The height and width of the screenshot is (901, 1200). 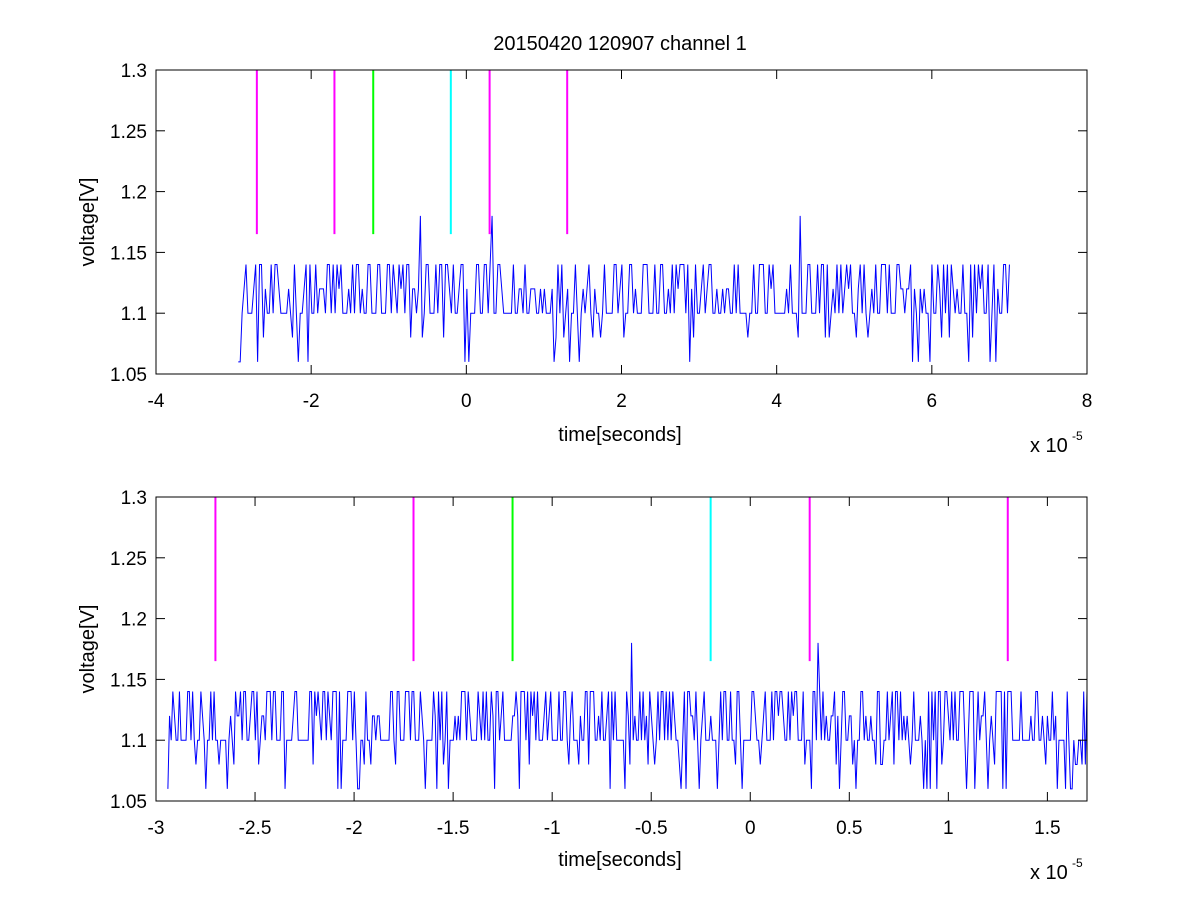 I want to click on x-tick-label: 4, so click(x=776, y=401).